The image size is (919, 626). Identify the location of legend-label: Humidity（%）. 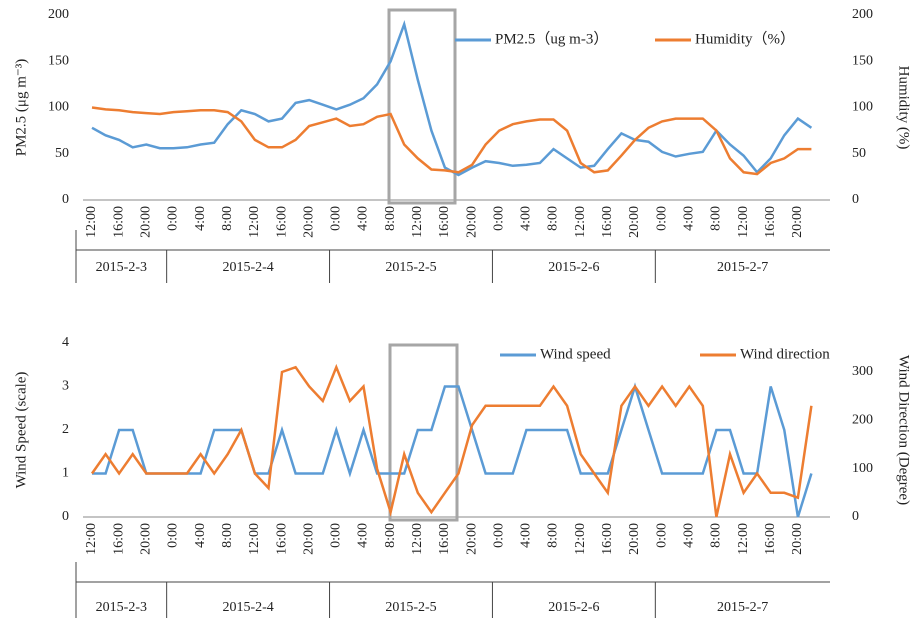
(745, 38).